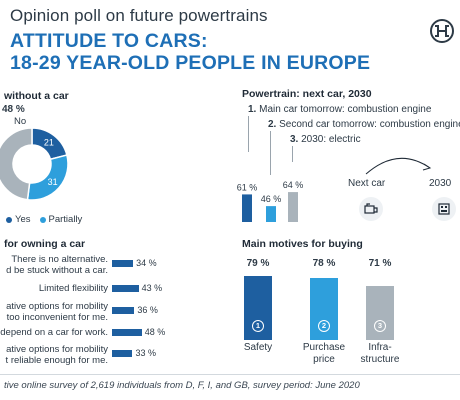 The image size is (460, 400). I want to click on legend-swatch-partially, so click(42, 219).